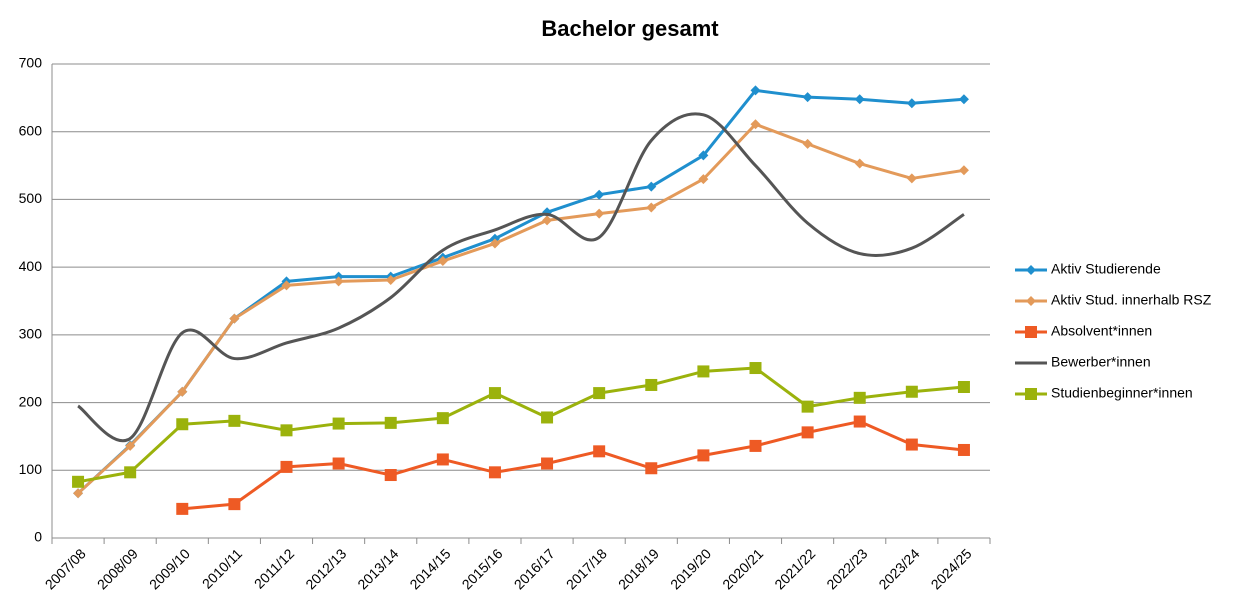  I want to click on x-tick-label: 2010/11, so click(222, 568).